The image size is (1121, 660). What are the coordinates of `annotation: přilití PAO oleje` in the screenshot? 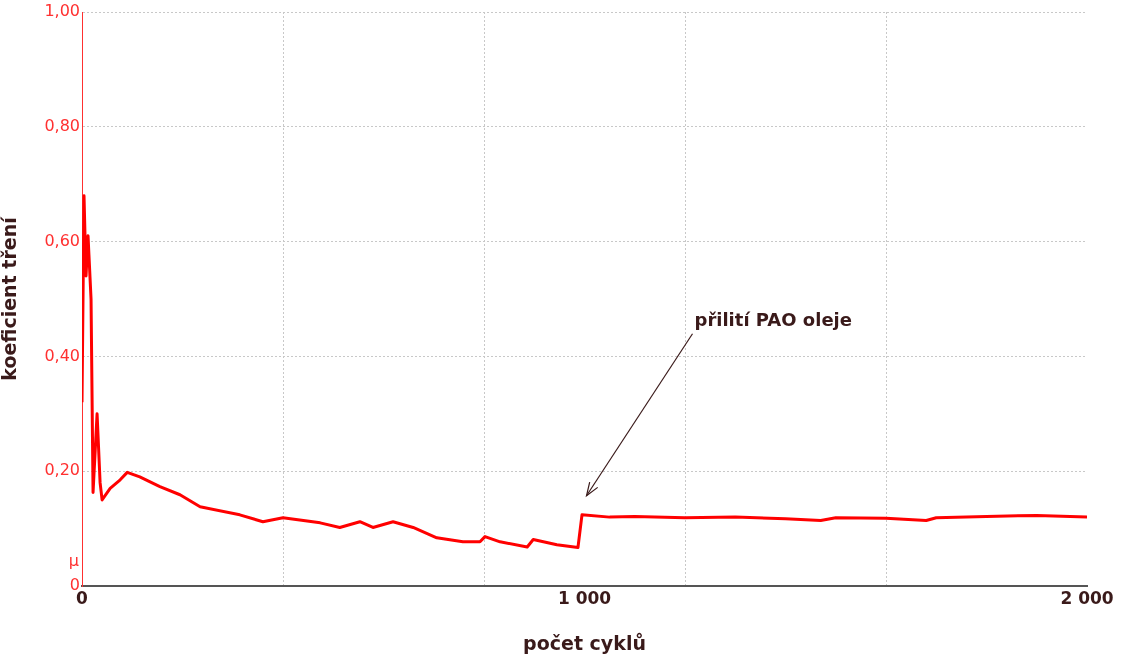 It's located at (773, 320).